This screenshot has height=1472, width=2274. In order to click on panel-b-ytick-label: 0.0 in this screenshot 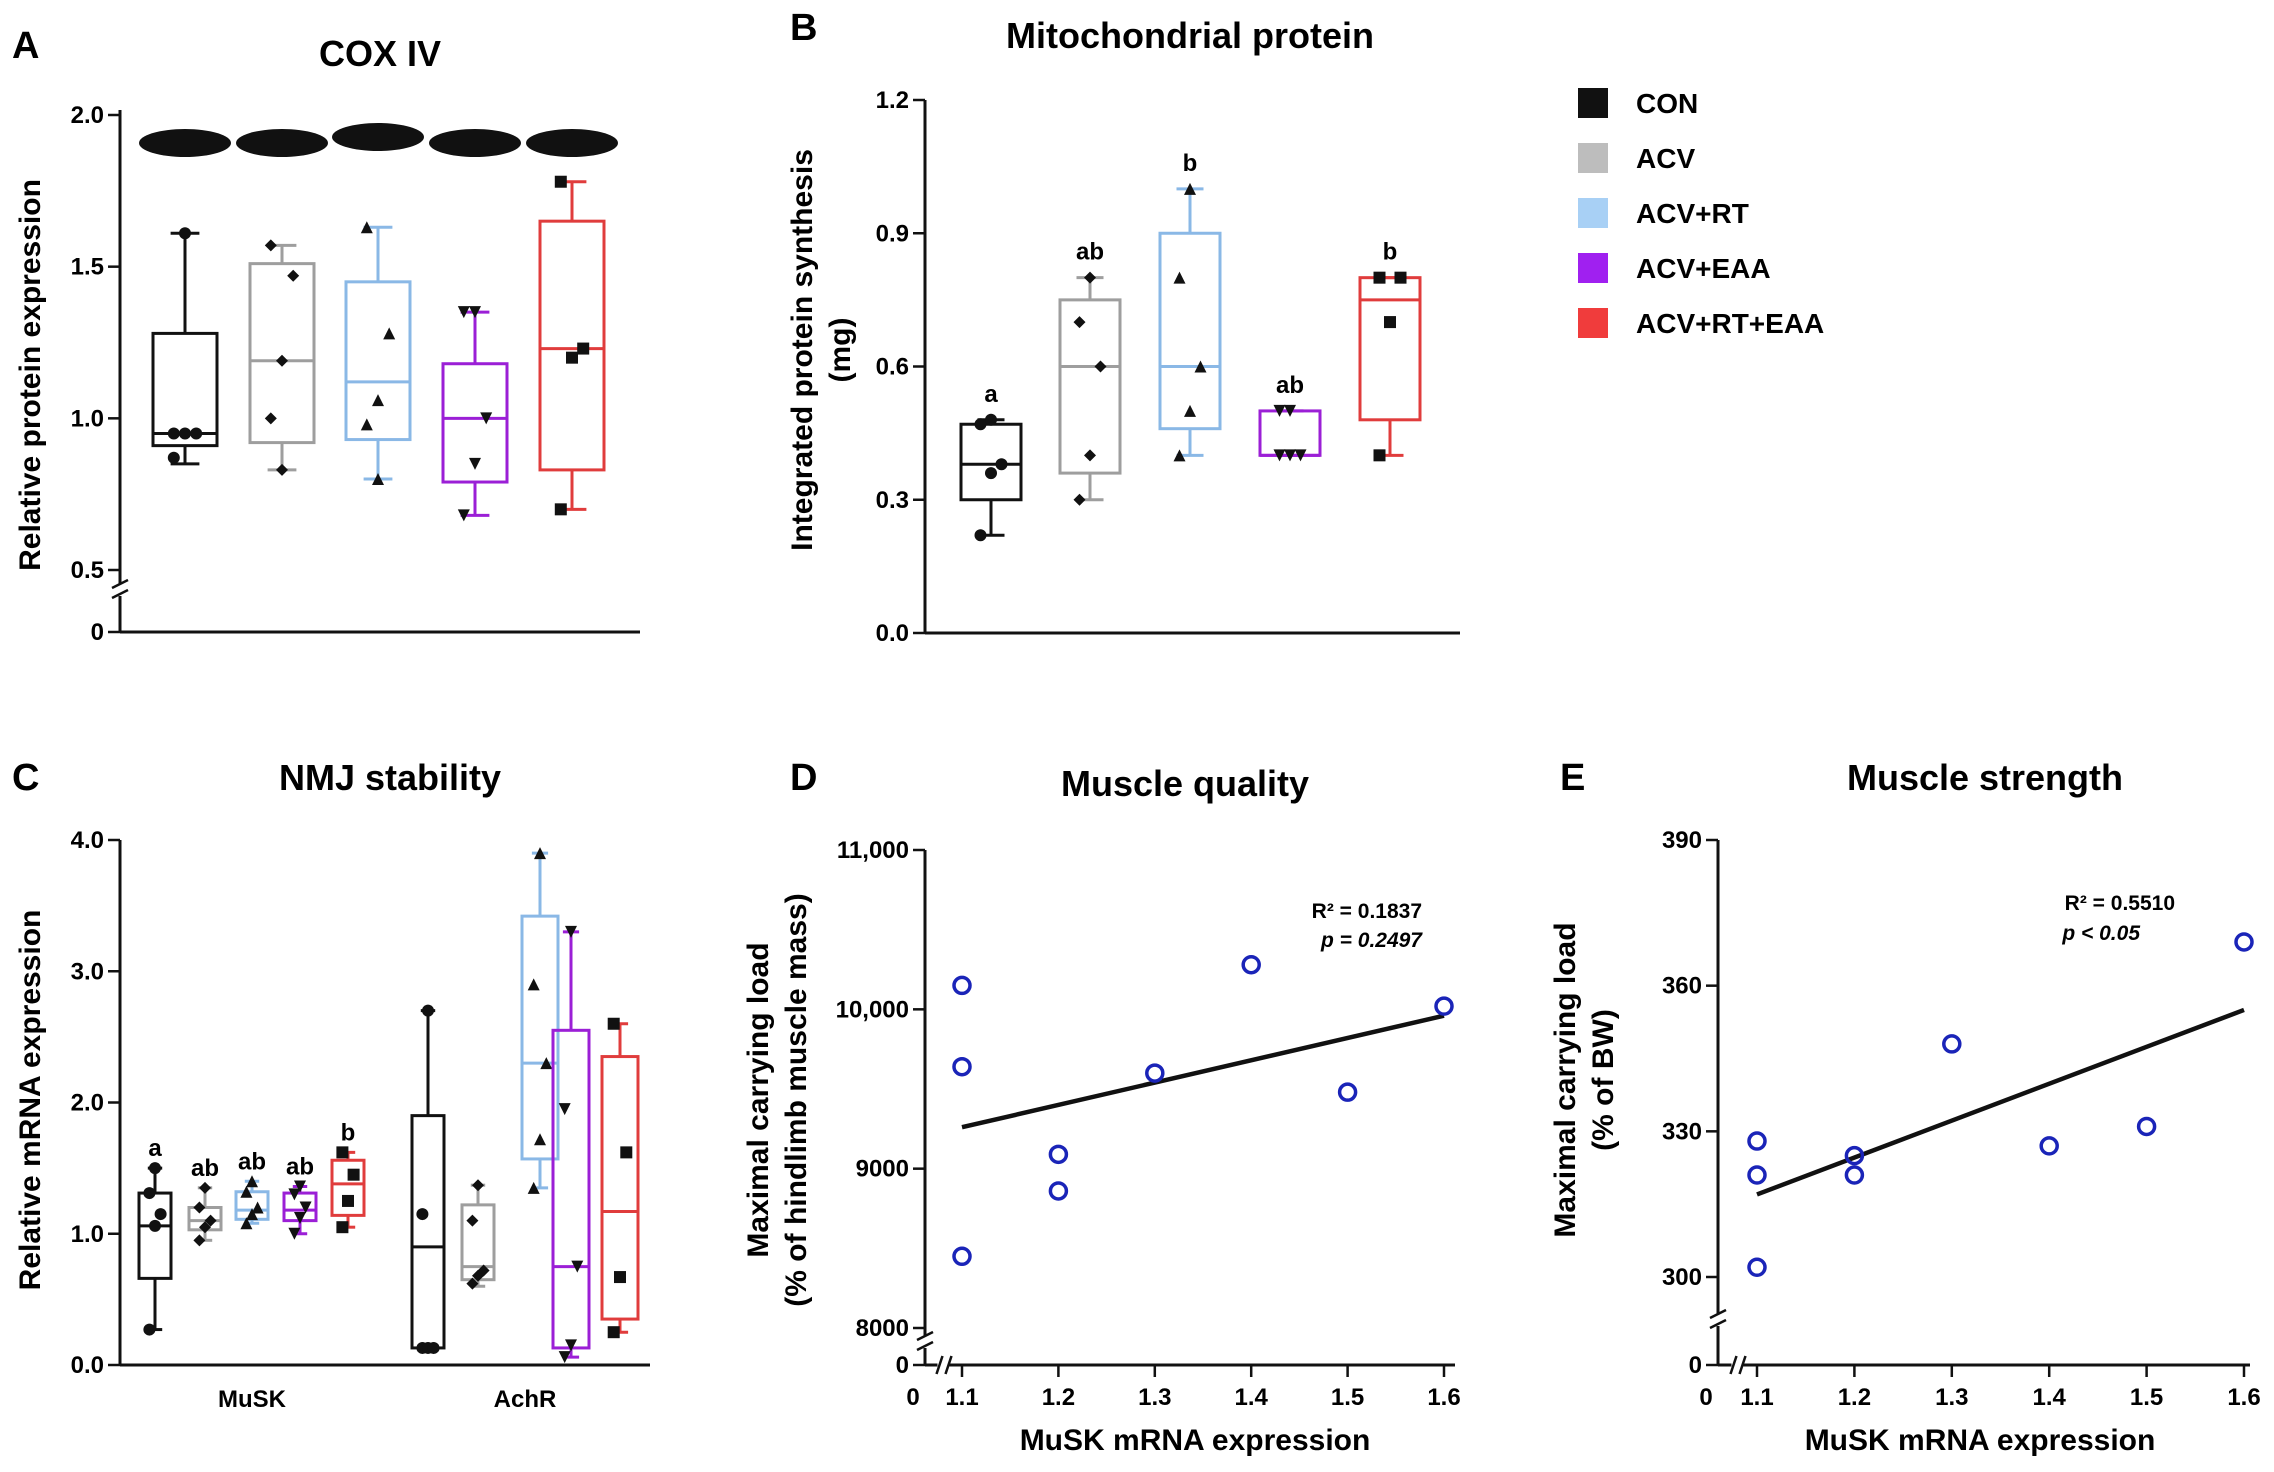, I will do `click(892, 633)`.